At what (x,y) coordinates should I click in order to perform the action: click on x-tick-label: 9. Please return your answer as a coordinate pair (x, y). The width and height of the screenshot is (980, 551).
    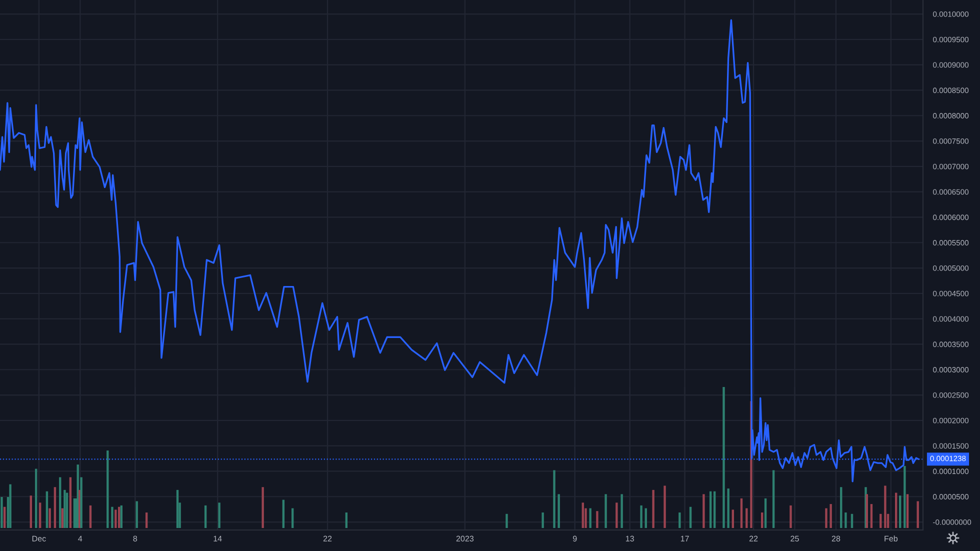
    Looking at the image, I should click on (575, 539).